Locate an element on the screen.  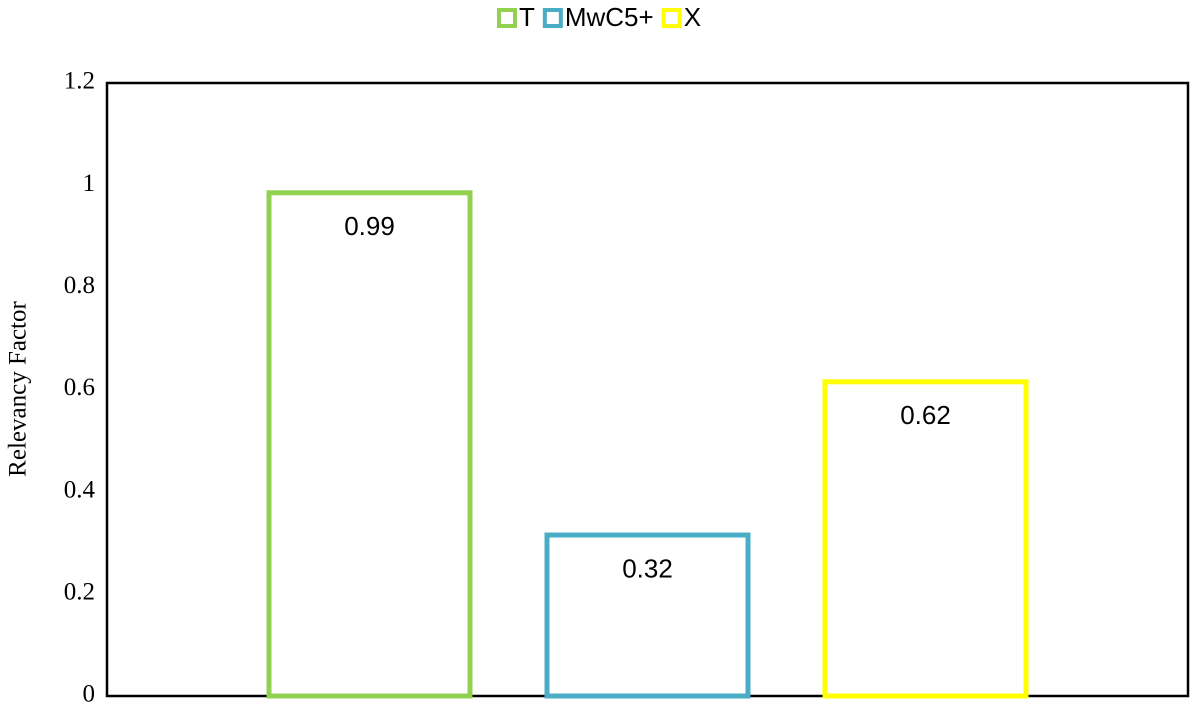
y-axis-label: Relevancy Factor is located at coordinates (18, 389).